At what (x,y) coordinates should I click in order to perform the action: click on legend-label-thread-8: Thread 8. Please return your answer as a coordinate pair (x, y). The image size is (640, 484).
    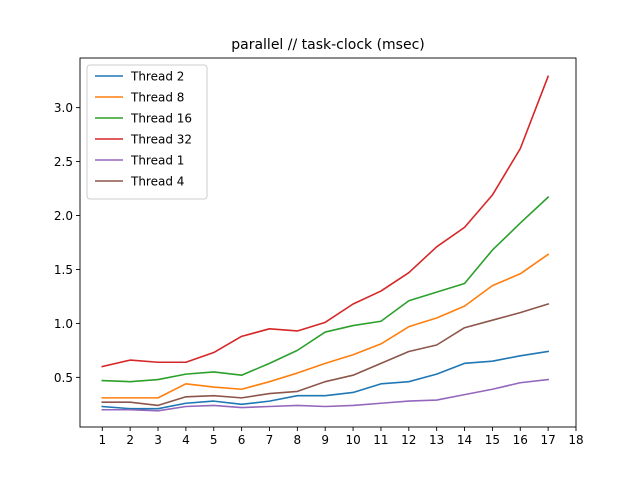
    Looking at the image, I should click on (157, 98).